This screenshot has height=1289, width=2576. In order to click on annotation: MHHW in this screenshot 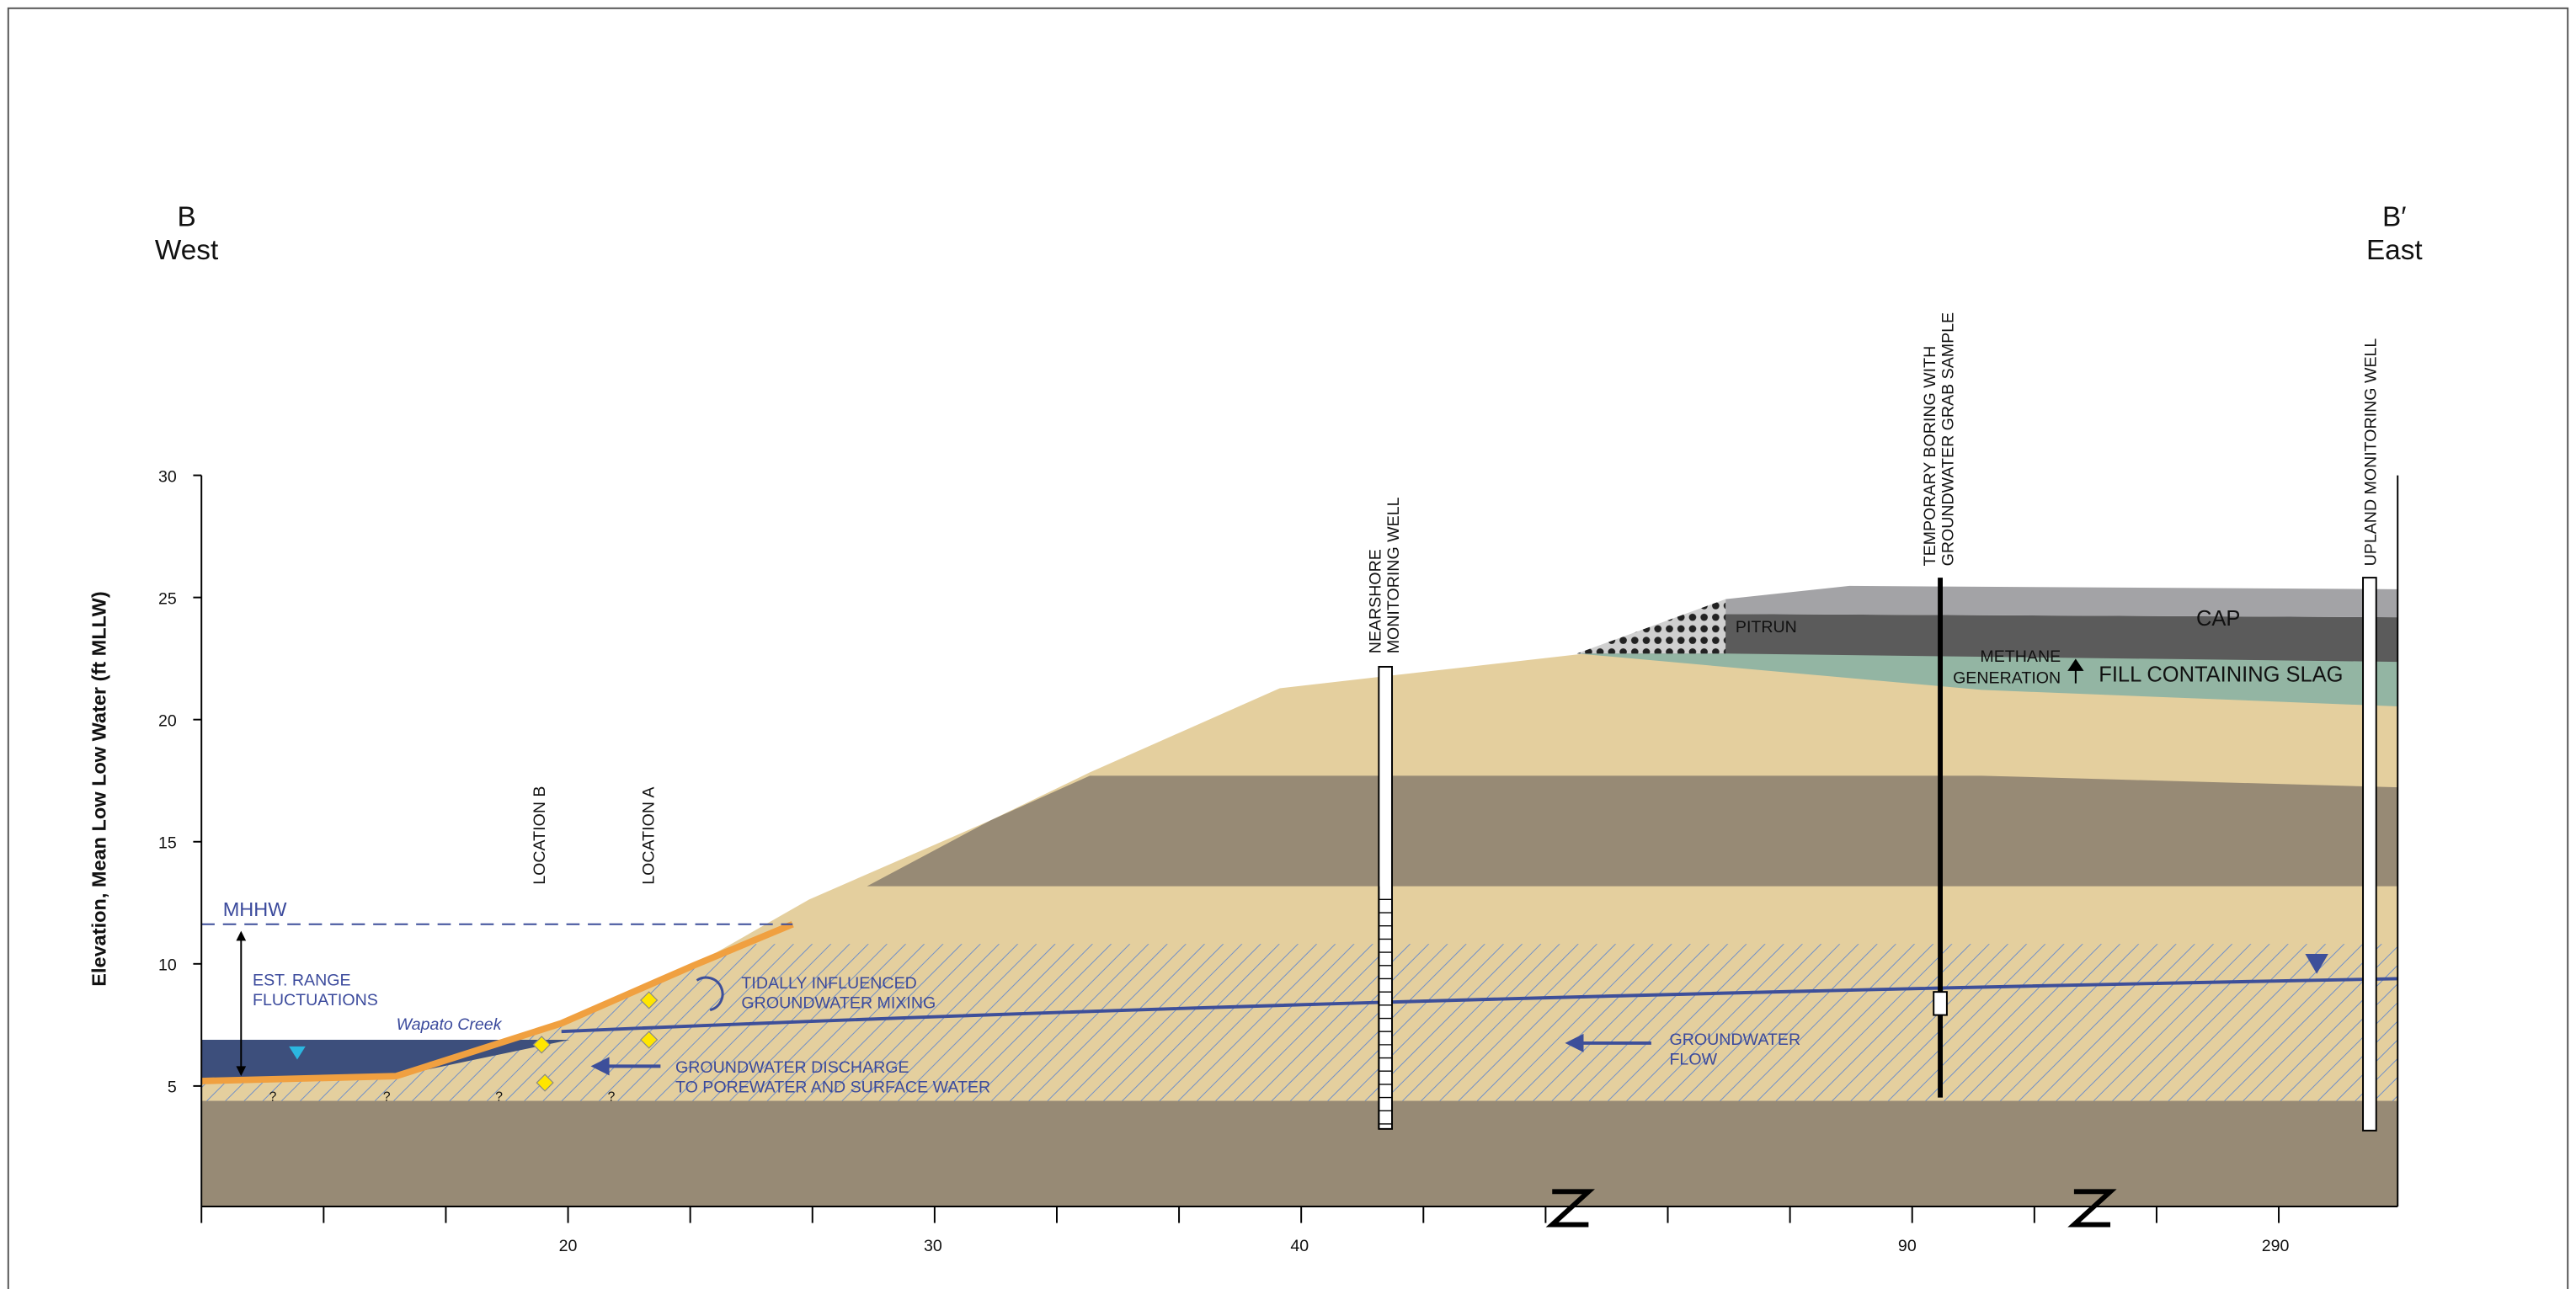, I will do `click(255, 909)`.